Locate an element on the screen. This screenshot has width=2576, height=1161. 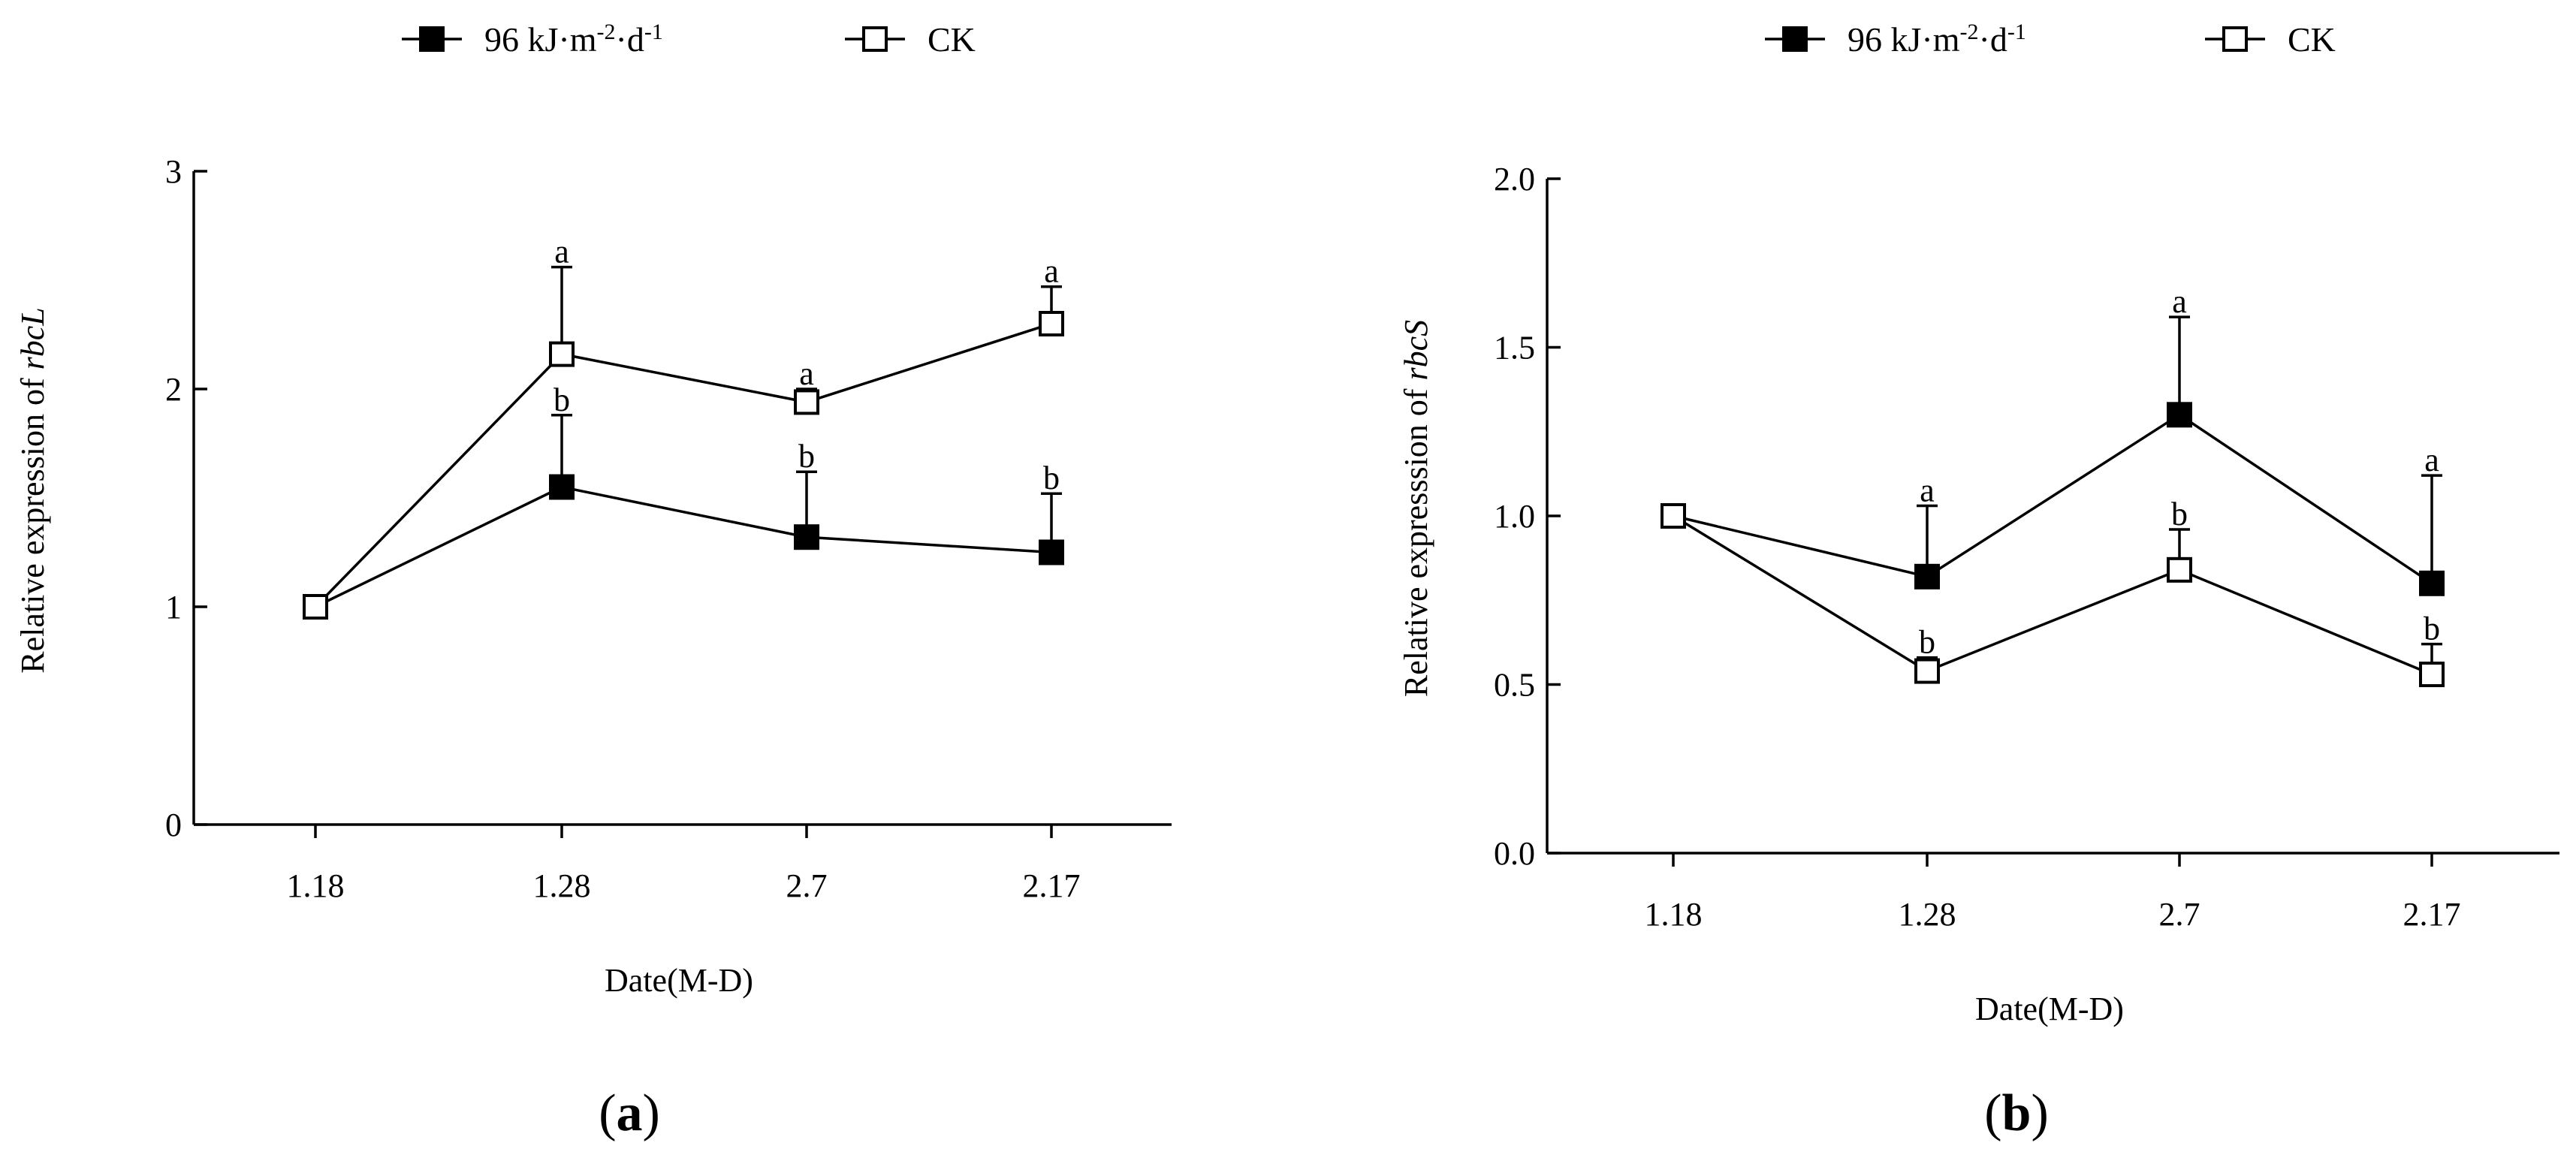
series-treatment: a a a is located at coordinates (2053, 440).